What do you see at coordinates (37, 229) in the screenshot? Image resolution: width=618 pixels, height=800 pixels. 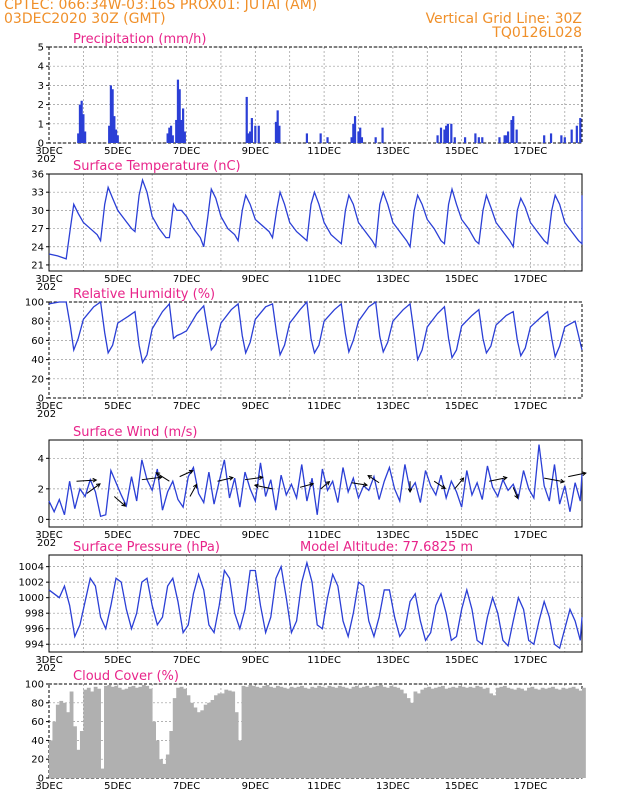 I see `temp-ytick-label: 27` at bounding box center [37, 229].